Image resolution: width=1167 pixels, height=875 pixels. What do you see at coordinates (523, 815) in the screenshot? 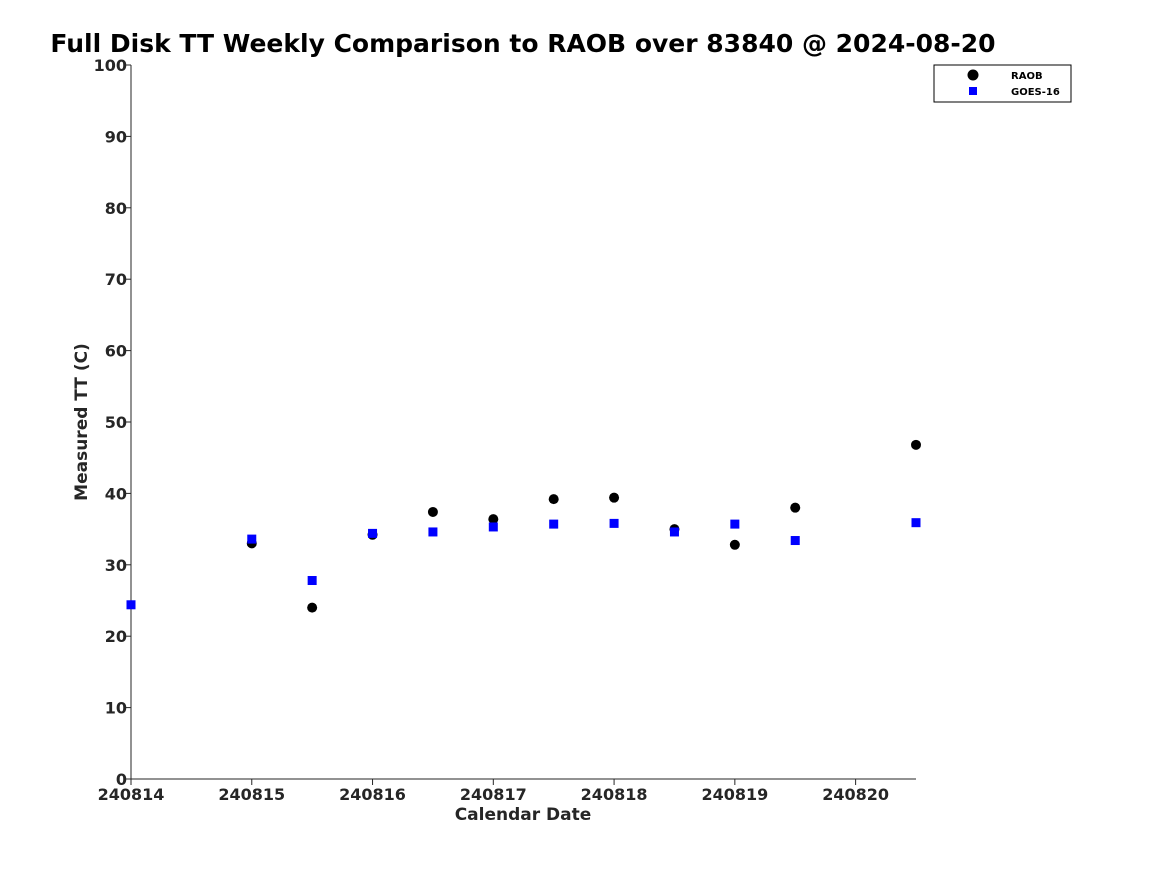
I see `x-axis-label: Calendar Date` at bounding box center [523, 815].